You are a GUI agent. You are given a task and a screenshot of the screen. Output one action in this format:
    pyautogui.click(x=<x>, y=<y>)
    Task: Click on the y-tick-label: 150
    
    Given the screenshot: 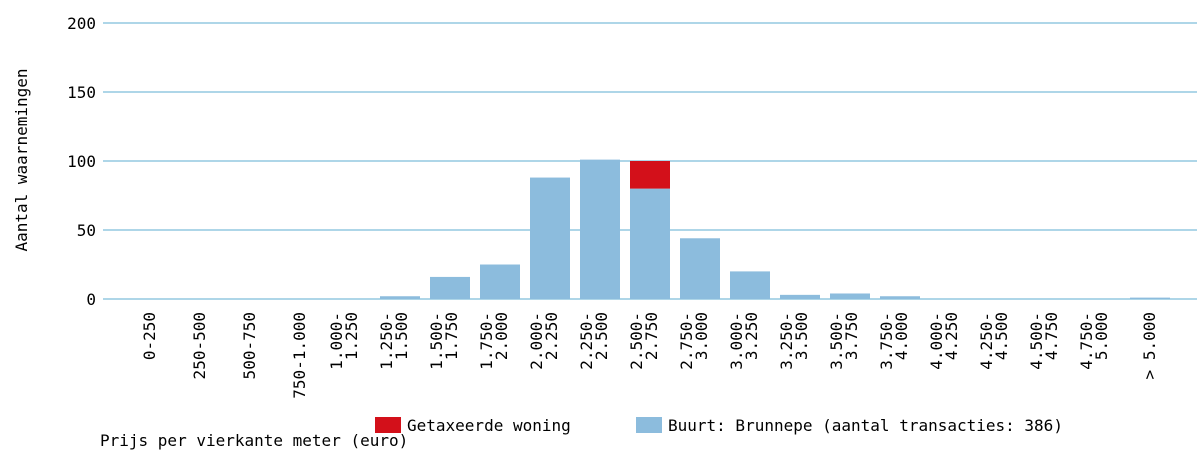 What is the action you would take?
    pyautogui.click(x=81, y=92)
    